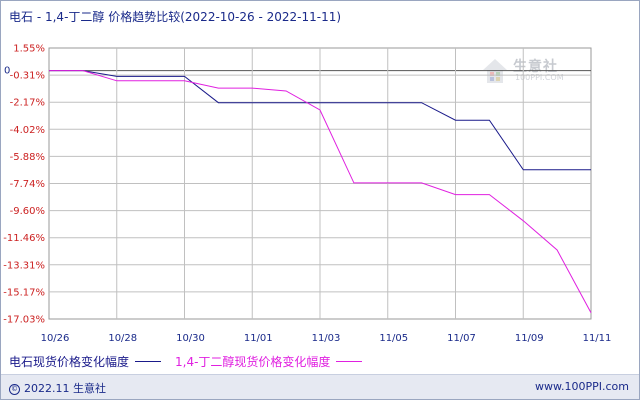 This screenshot has height=400, width=640. What do you see at coordinates (582, 386) in the screenshot?
I see `footer-site-link: www.100PPI.com` at bounding box center [582, 386].